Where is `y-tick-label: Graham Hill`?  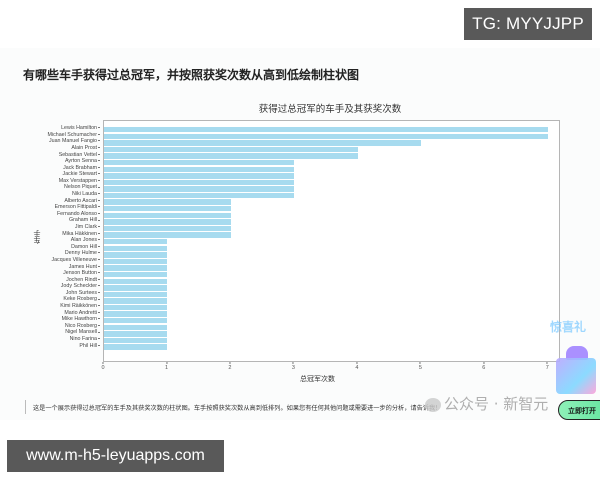
y-tick-label: Graham Hill is located at coordinates (84, 220).